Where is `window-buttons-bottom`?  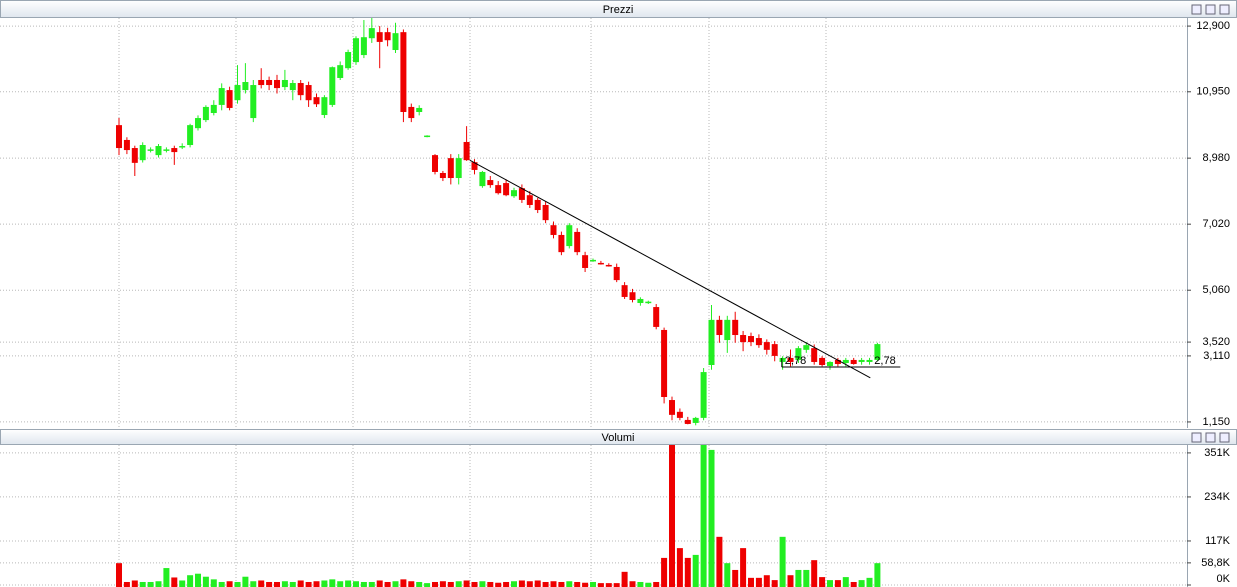 window-buttons-bottom is located at coordinates (1210, 437).